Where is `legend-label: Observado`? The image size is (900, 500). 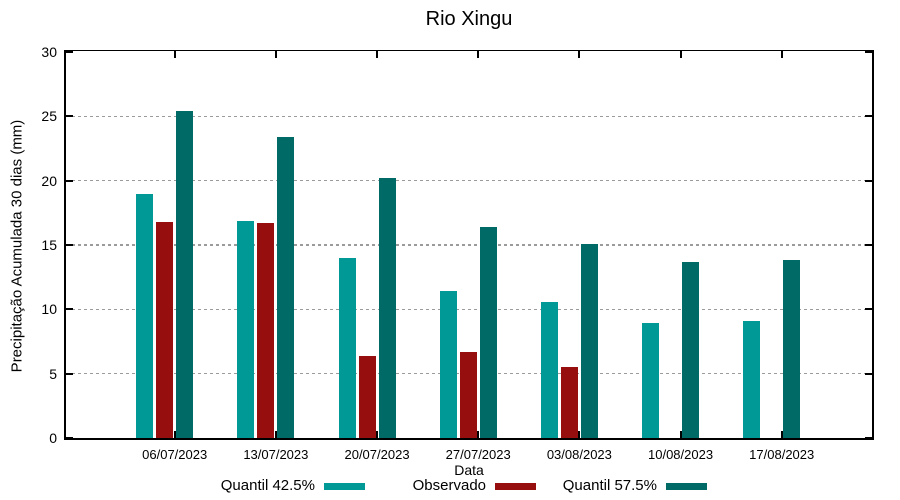 legend-label: Observado is located at coordinates (449, 485).